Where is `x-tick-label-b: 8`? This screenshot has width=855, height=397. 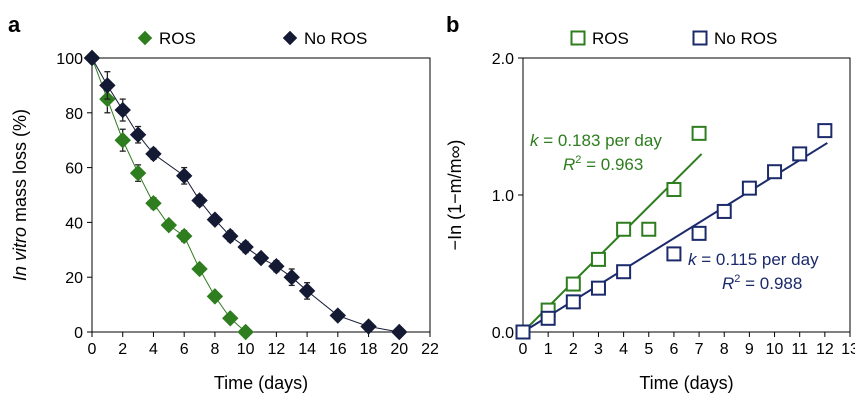
x-tick-label-b: 8 is located at coordinates (724, 349).